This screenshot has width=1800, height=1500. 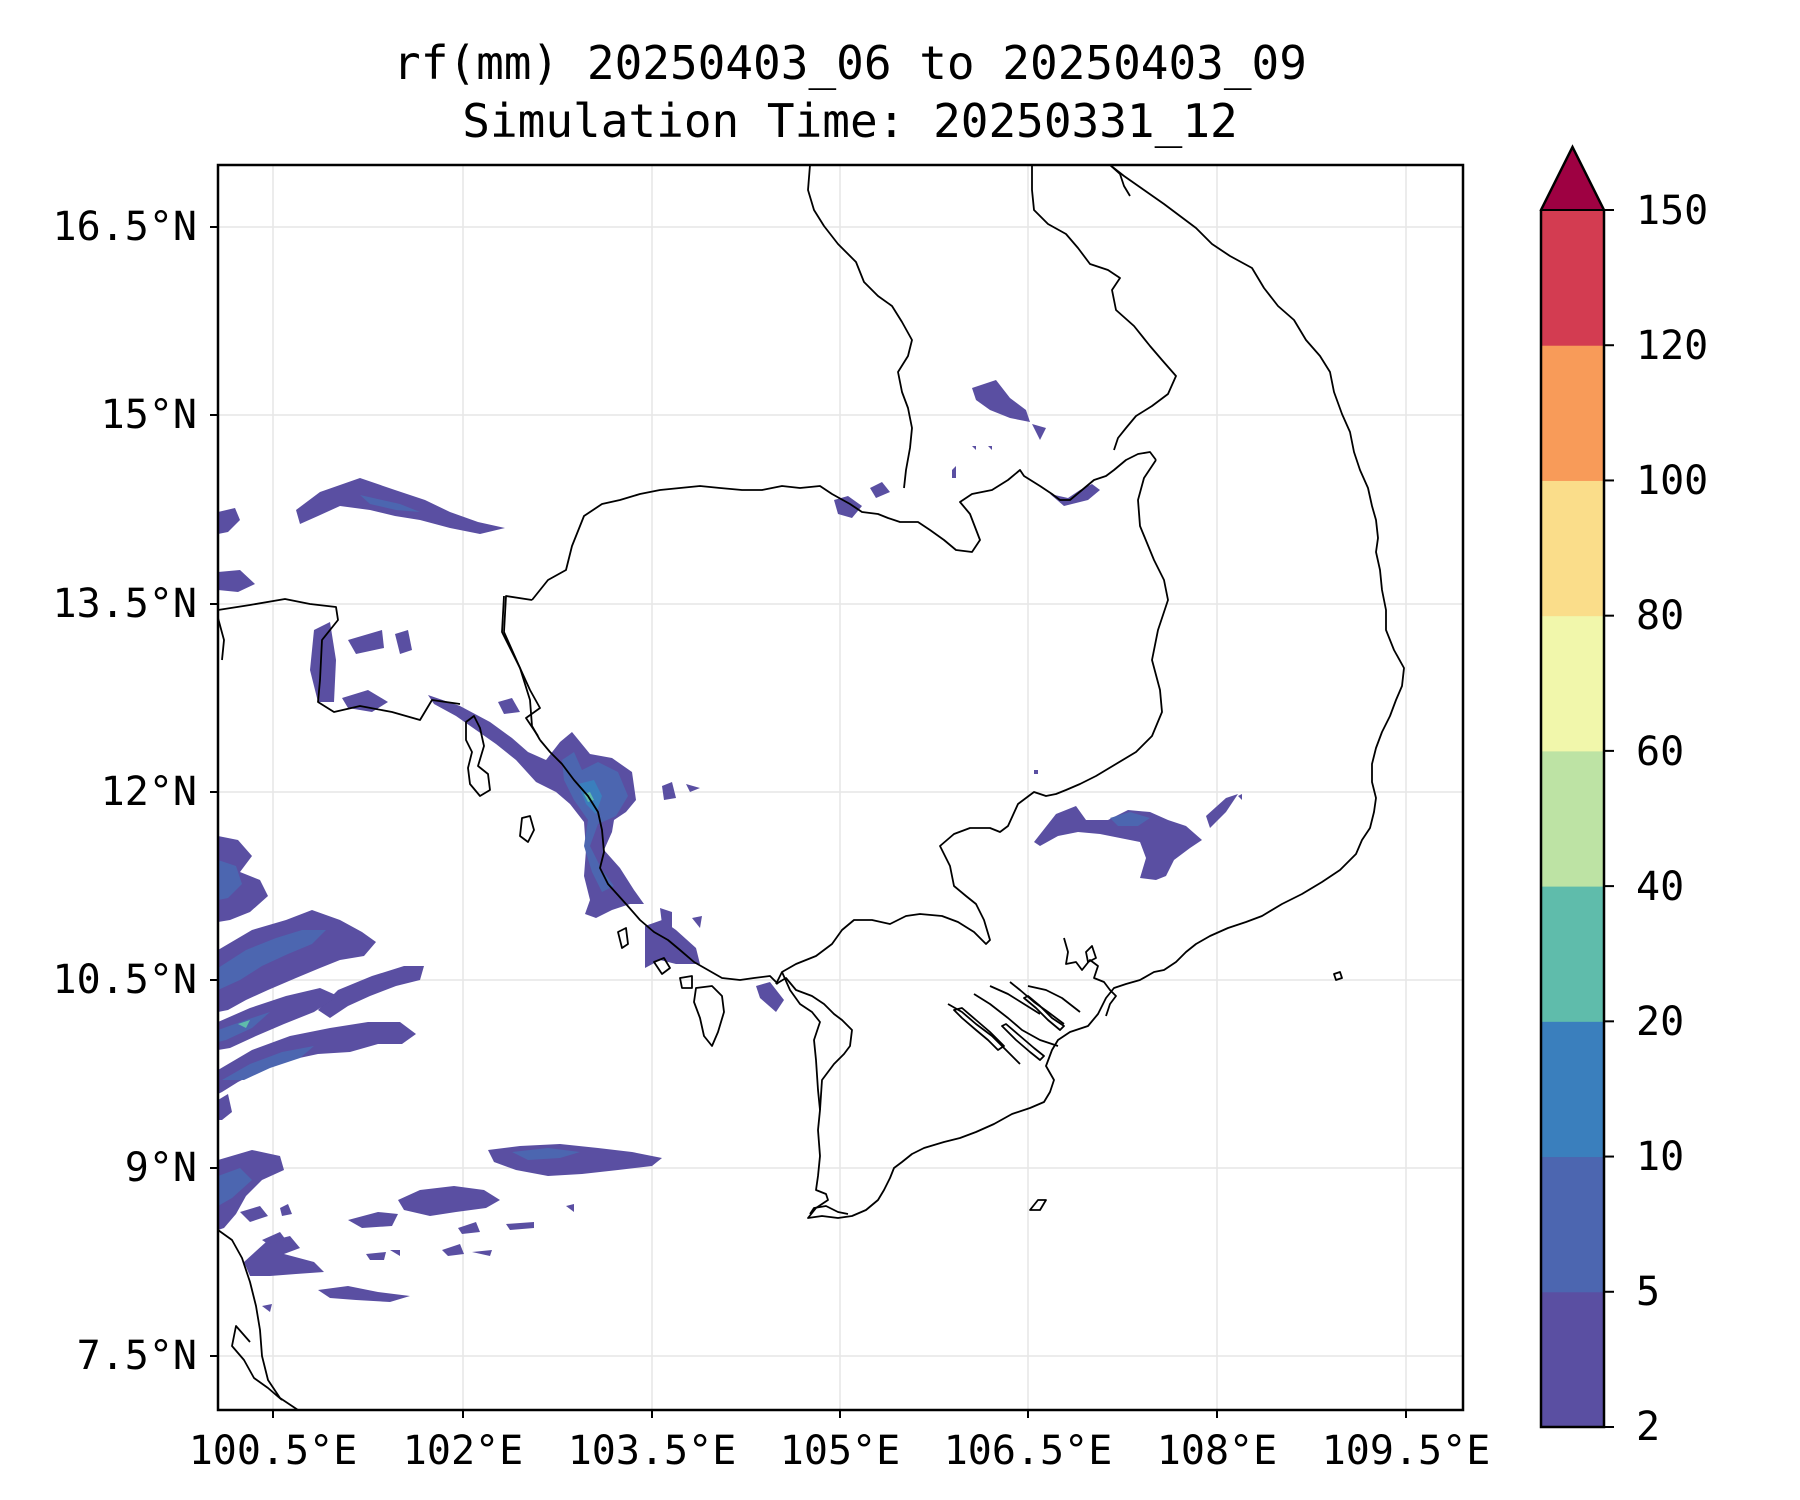 I want to click on lat-label: 12°N, so click(x=149, y=792).